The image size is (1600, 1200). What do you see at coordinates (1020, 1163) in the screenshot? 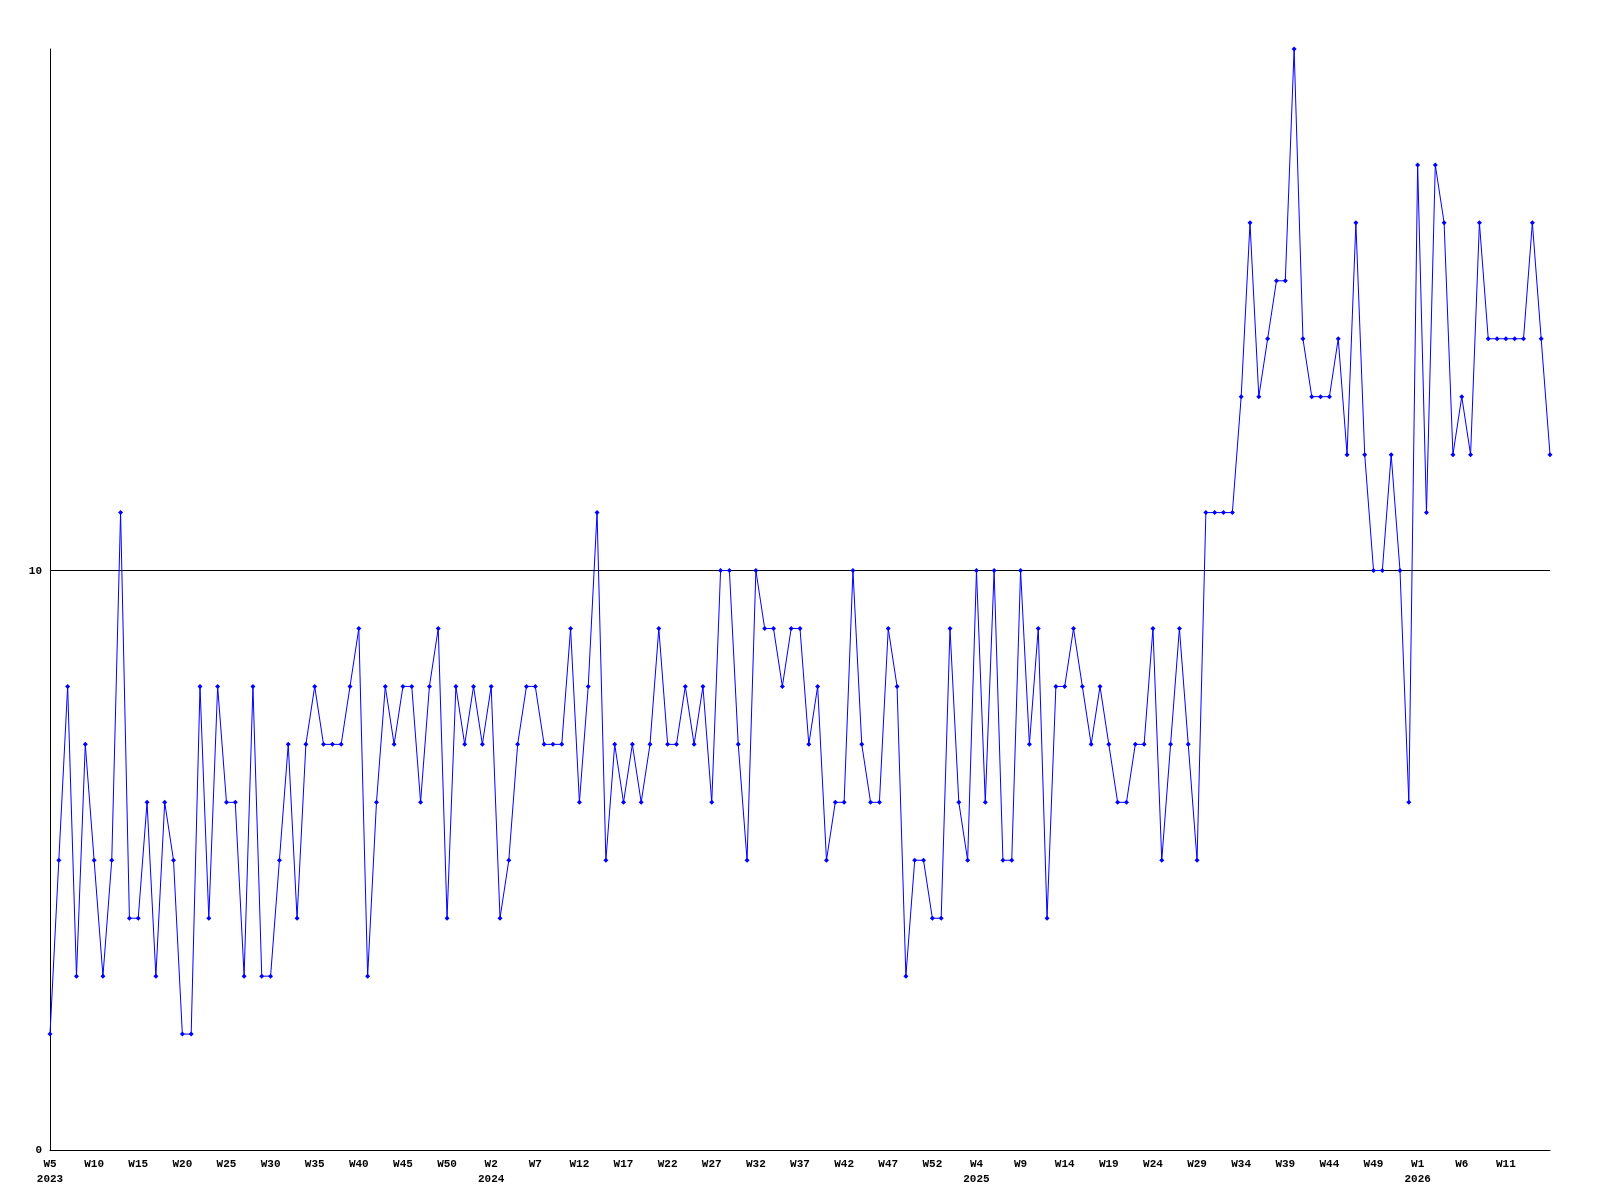
I see `x-tick-label: W9` at bounding box center [1020, 1163].